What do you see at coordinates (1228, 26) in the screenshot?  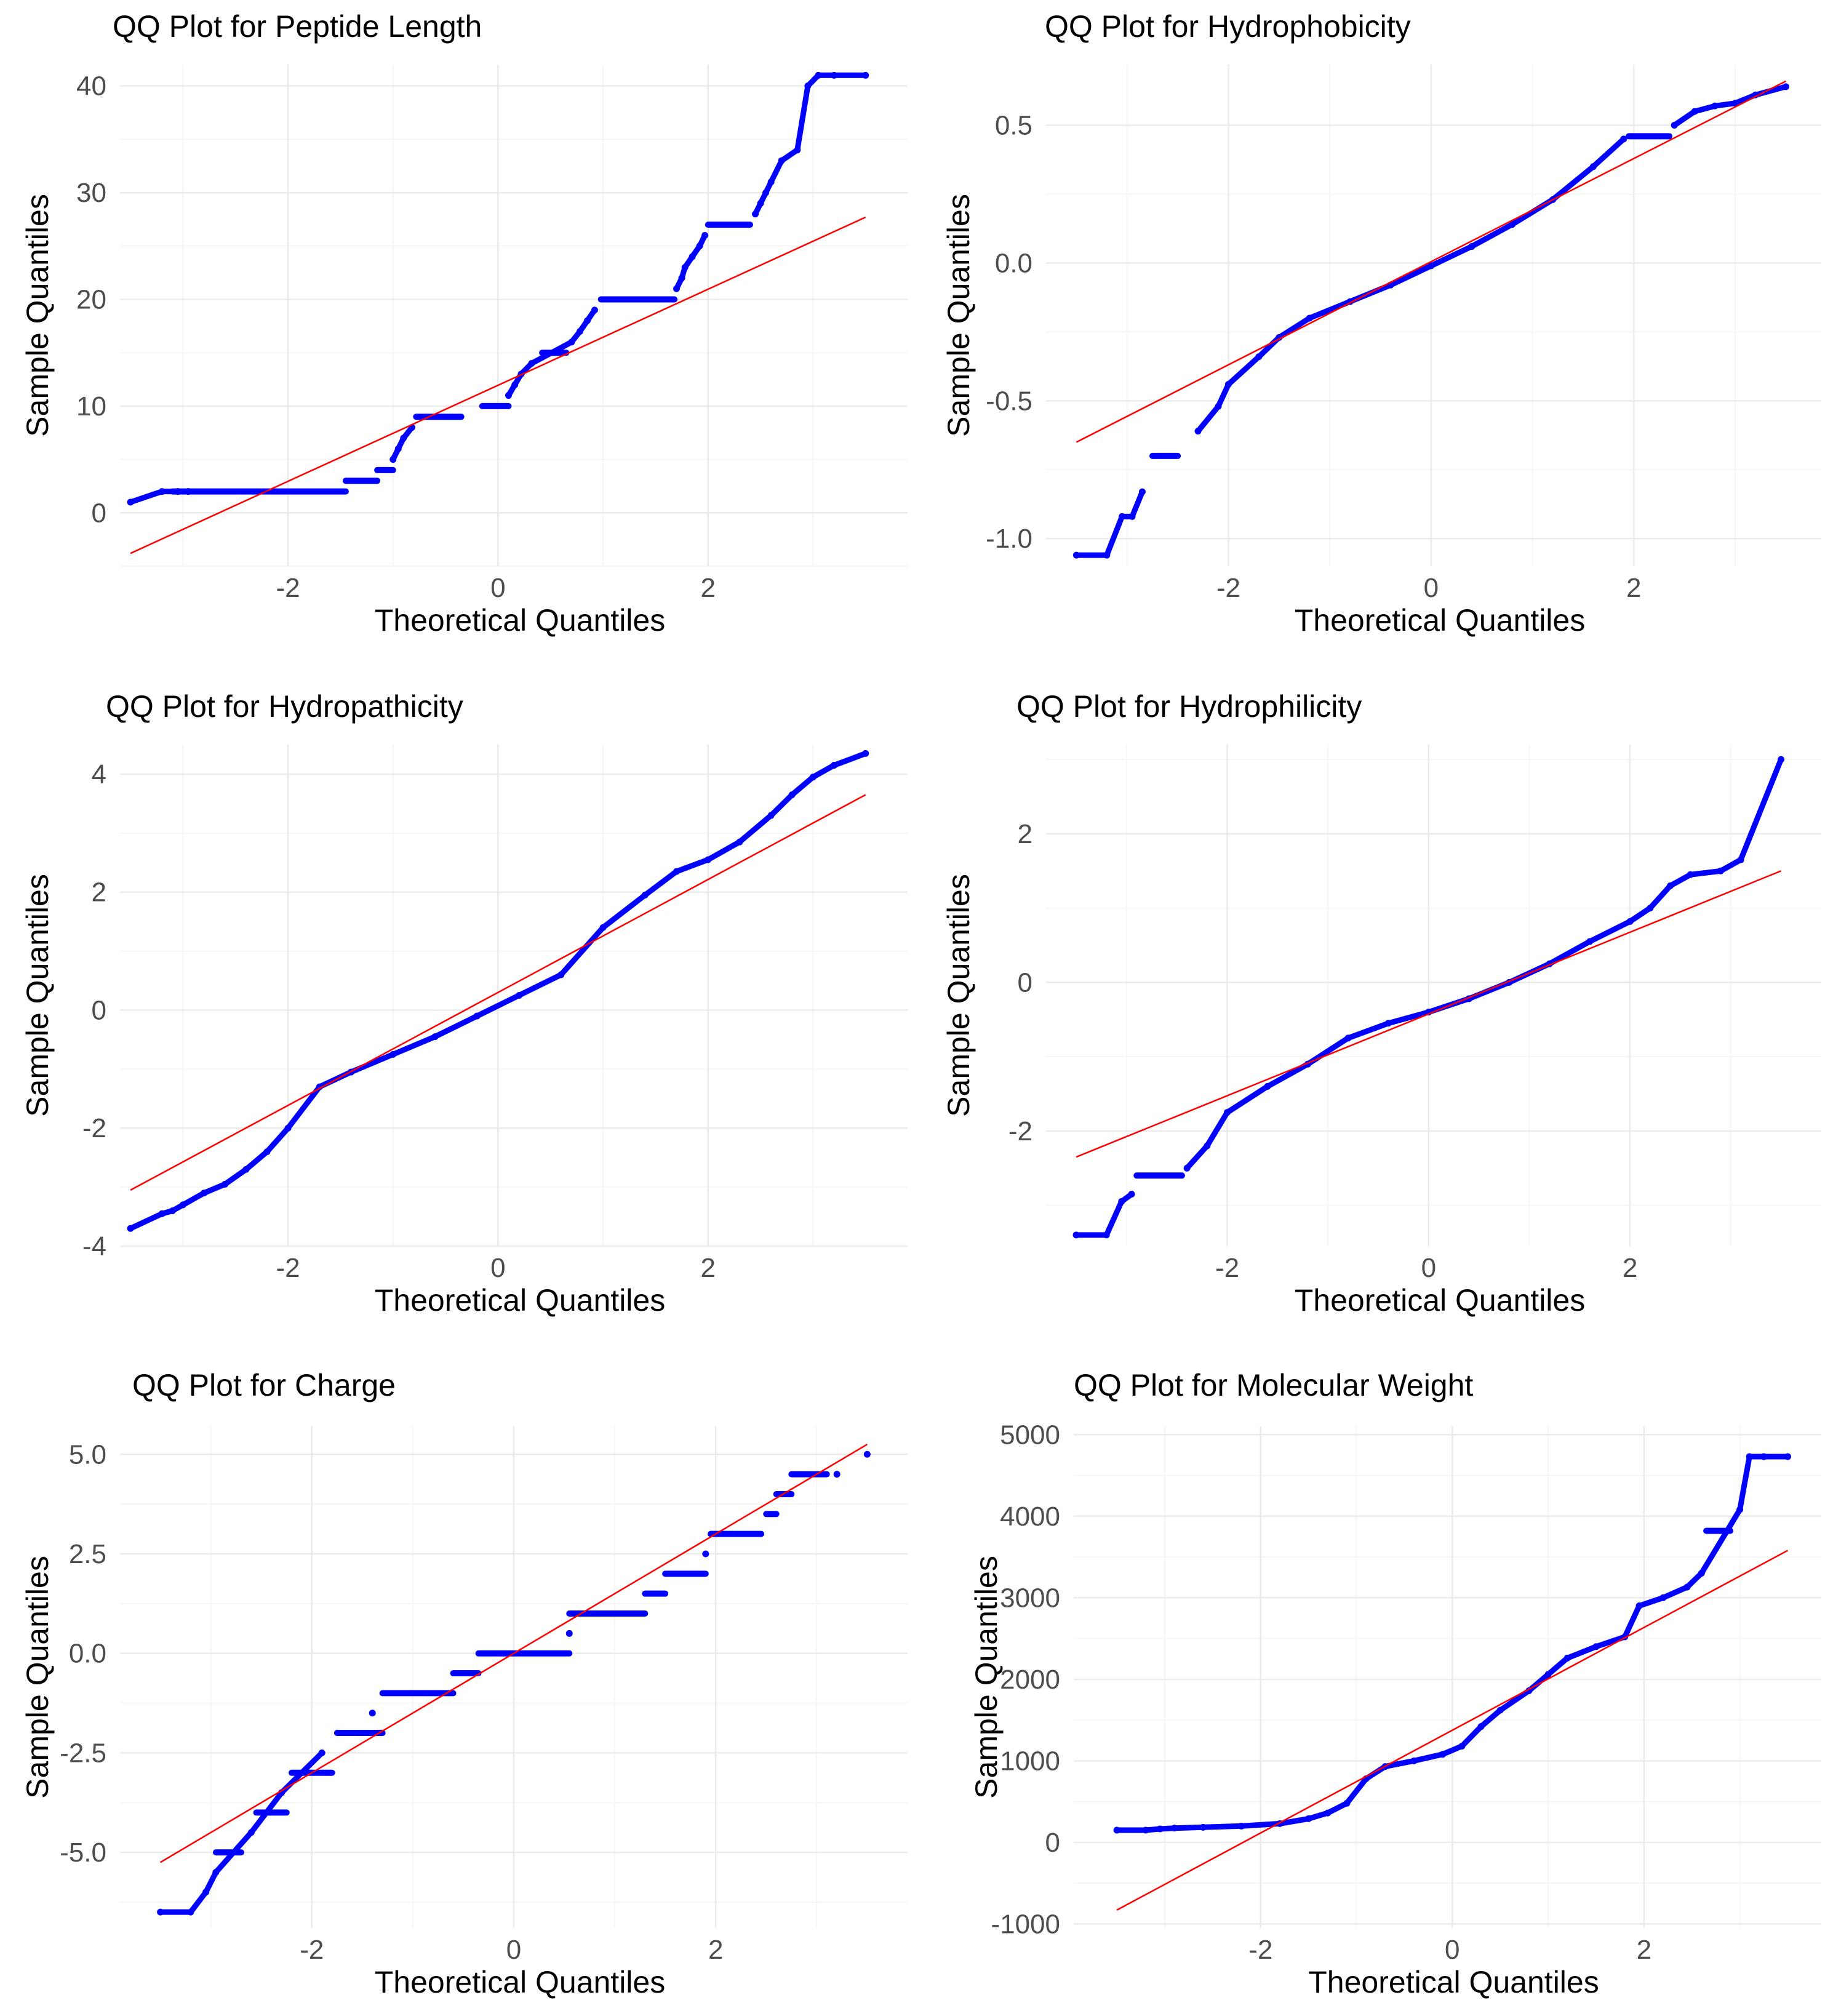 I see `chart-title: QQ Plot for Hydrophobicity` at bounding box center [1228, 26].